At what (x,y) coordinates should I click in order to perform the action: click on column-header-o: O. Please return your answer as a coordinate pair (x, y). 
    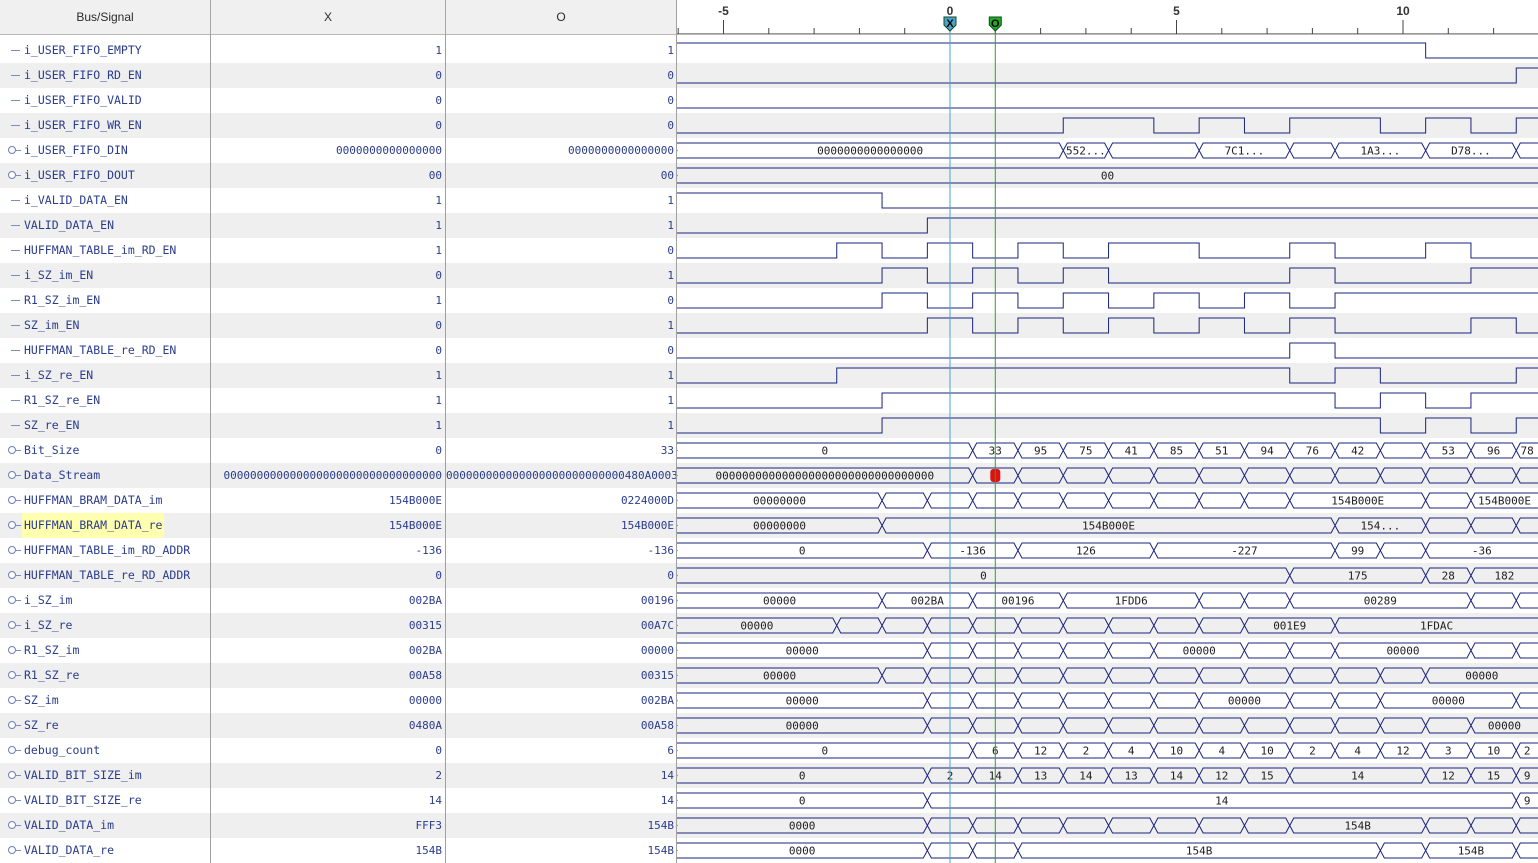
    Looking at the image, I should click on (561, 17).